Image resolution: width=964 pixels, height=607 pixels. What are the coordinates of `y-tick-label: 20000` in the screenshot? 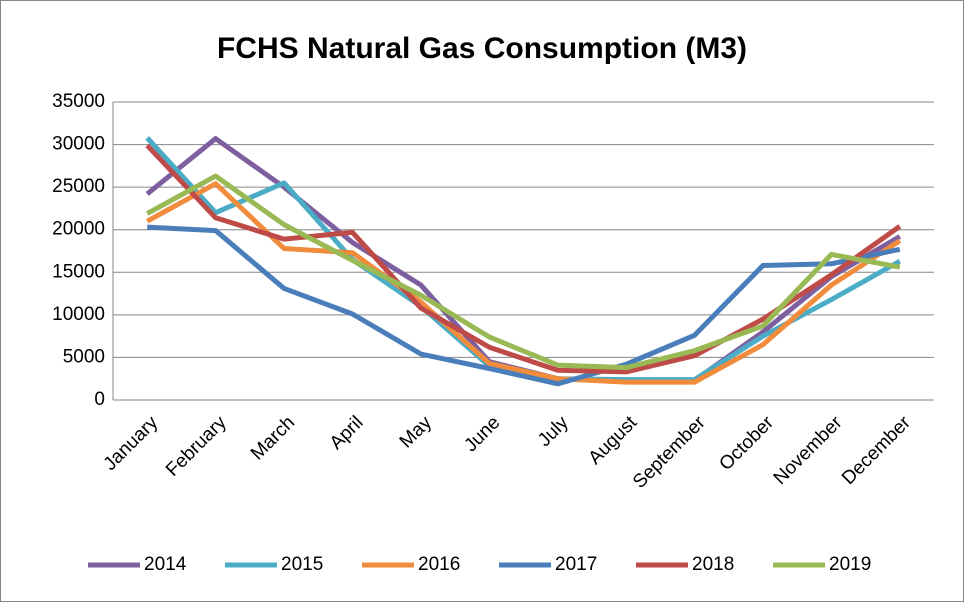 It's located at (78, 229).